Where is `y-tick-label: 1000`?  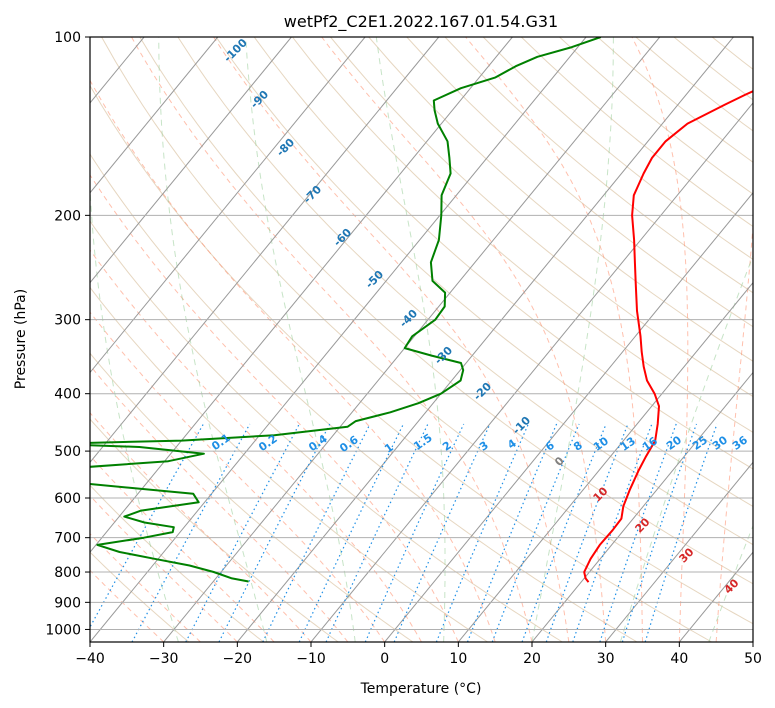 y-tick-label: 1000 is located at coordinates (63, 630).